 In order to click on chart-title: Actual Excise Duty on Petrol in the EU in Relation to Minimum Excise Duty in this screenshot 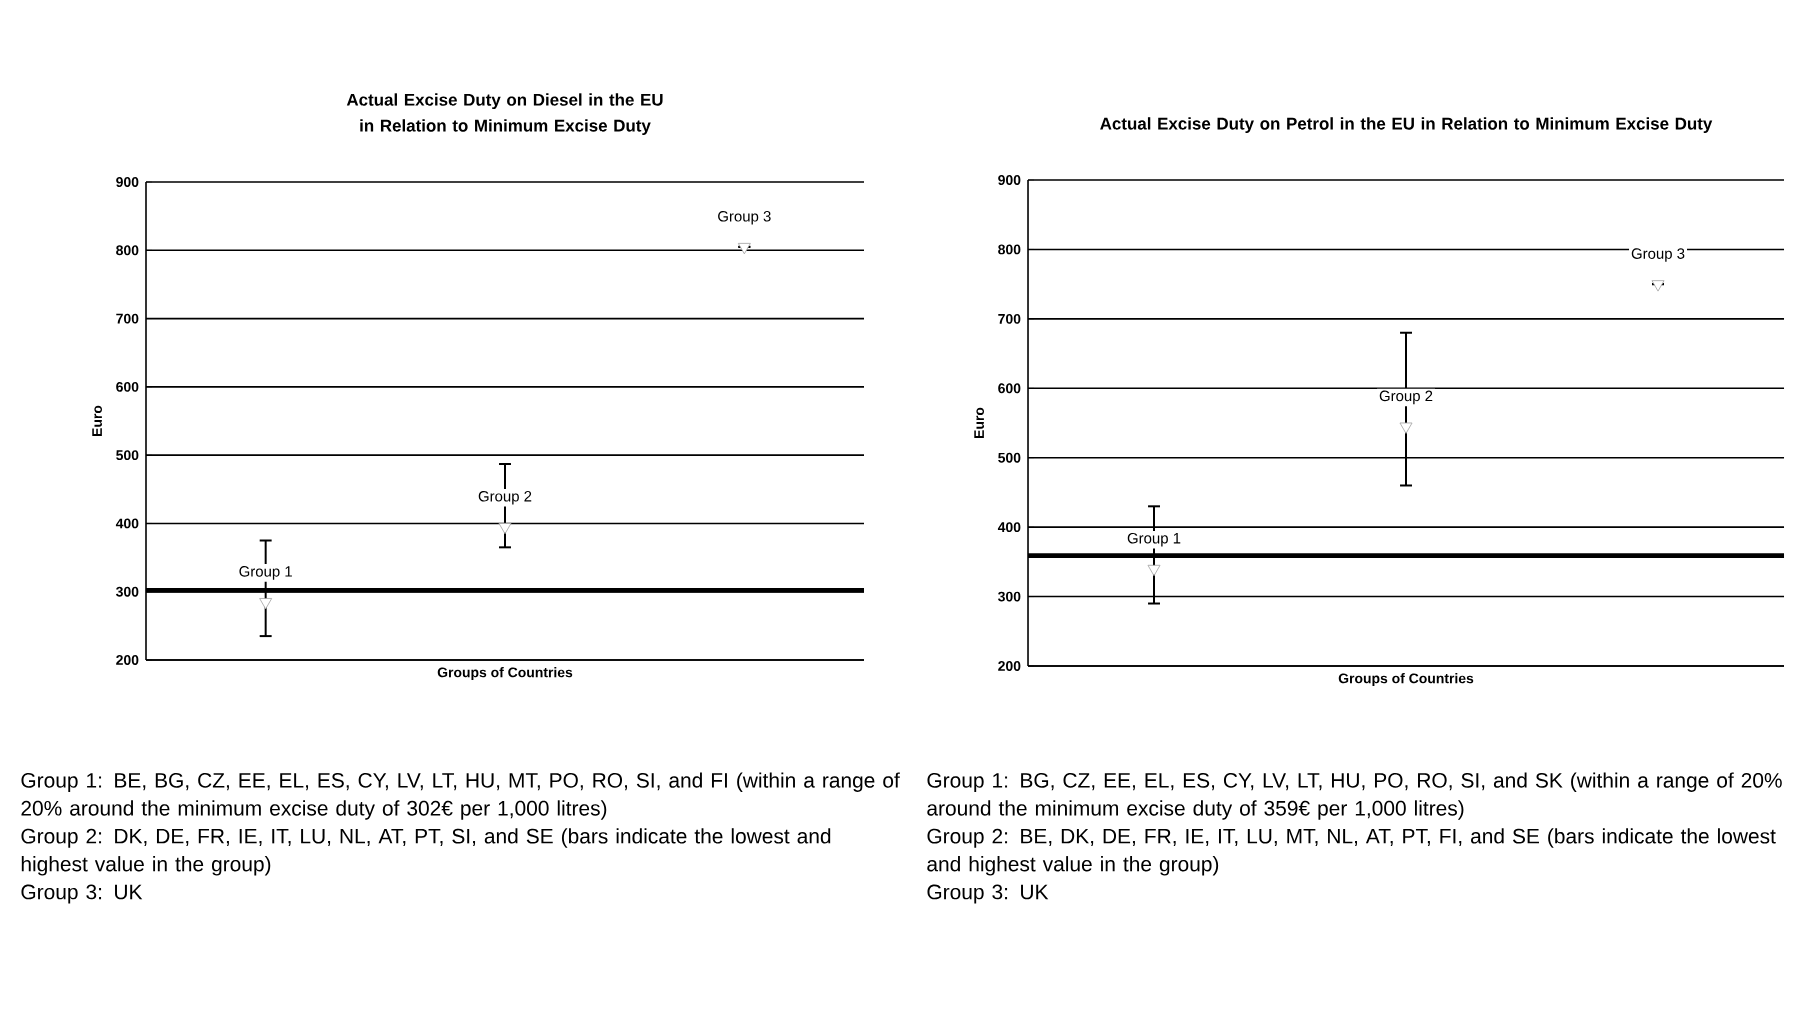, I will do `click(1406, 125)`.